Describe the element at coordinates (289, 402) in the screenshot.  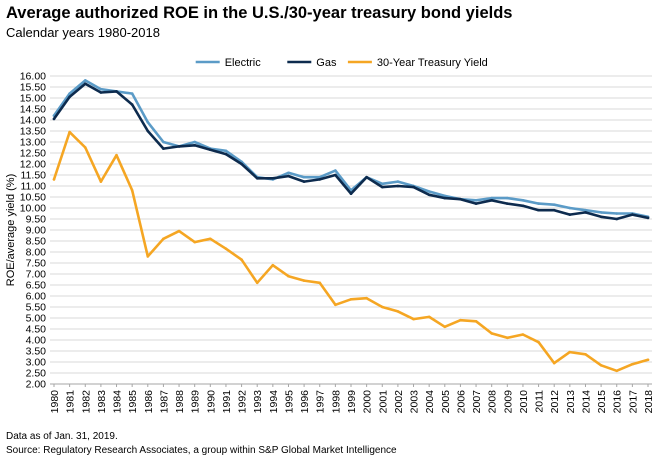
I see `x-tick-label: 1995` at that location.